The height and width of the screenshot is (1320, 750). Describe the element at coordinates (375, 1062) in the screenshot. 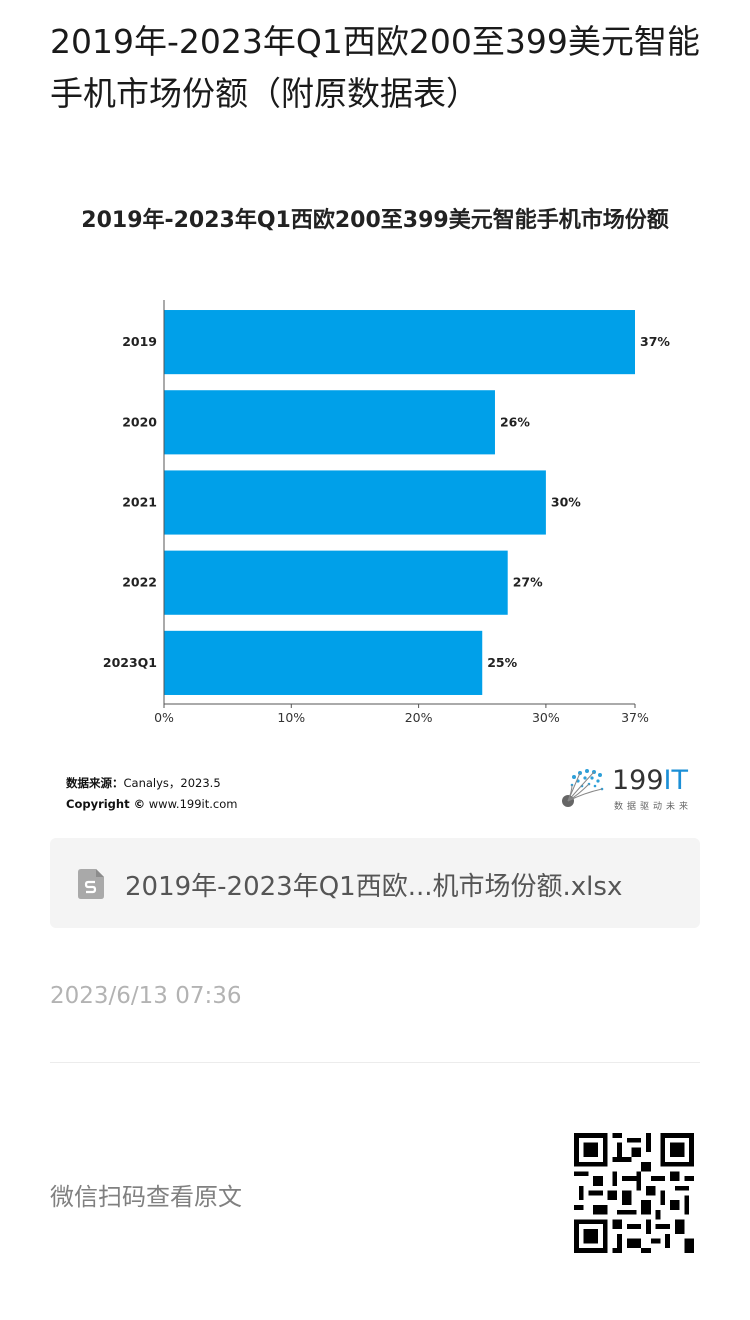

I see `divider` at that location.